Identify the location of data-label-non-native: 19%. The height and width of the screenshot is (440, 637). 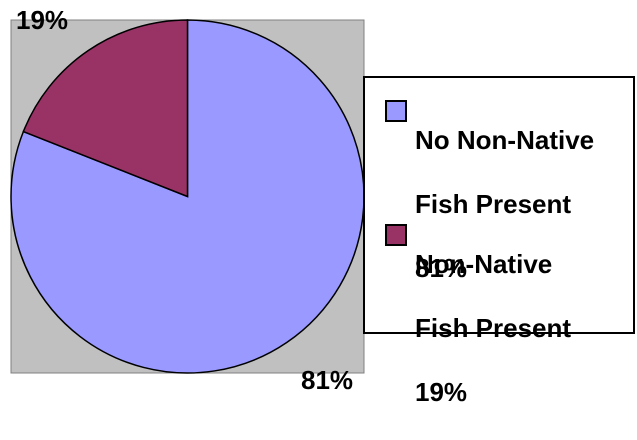
(42, 20).